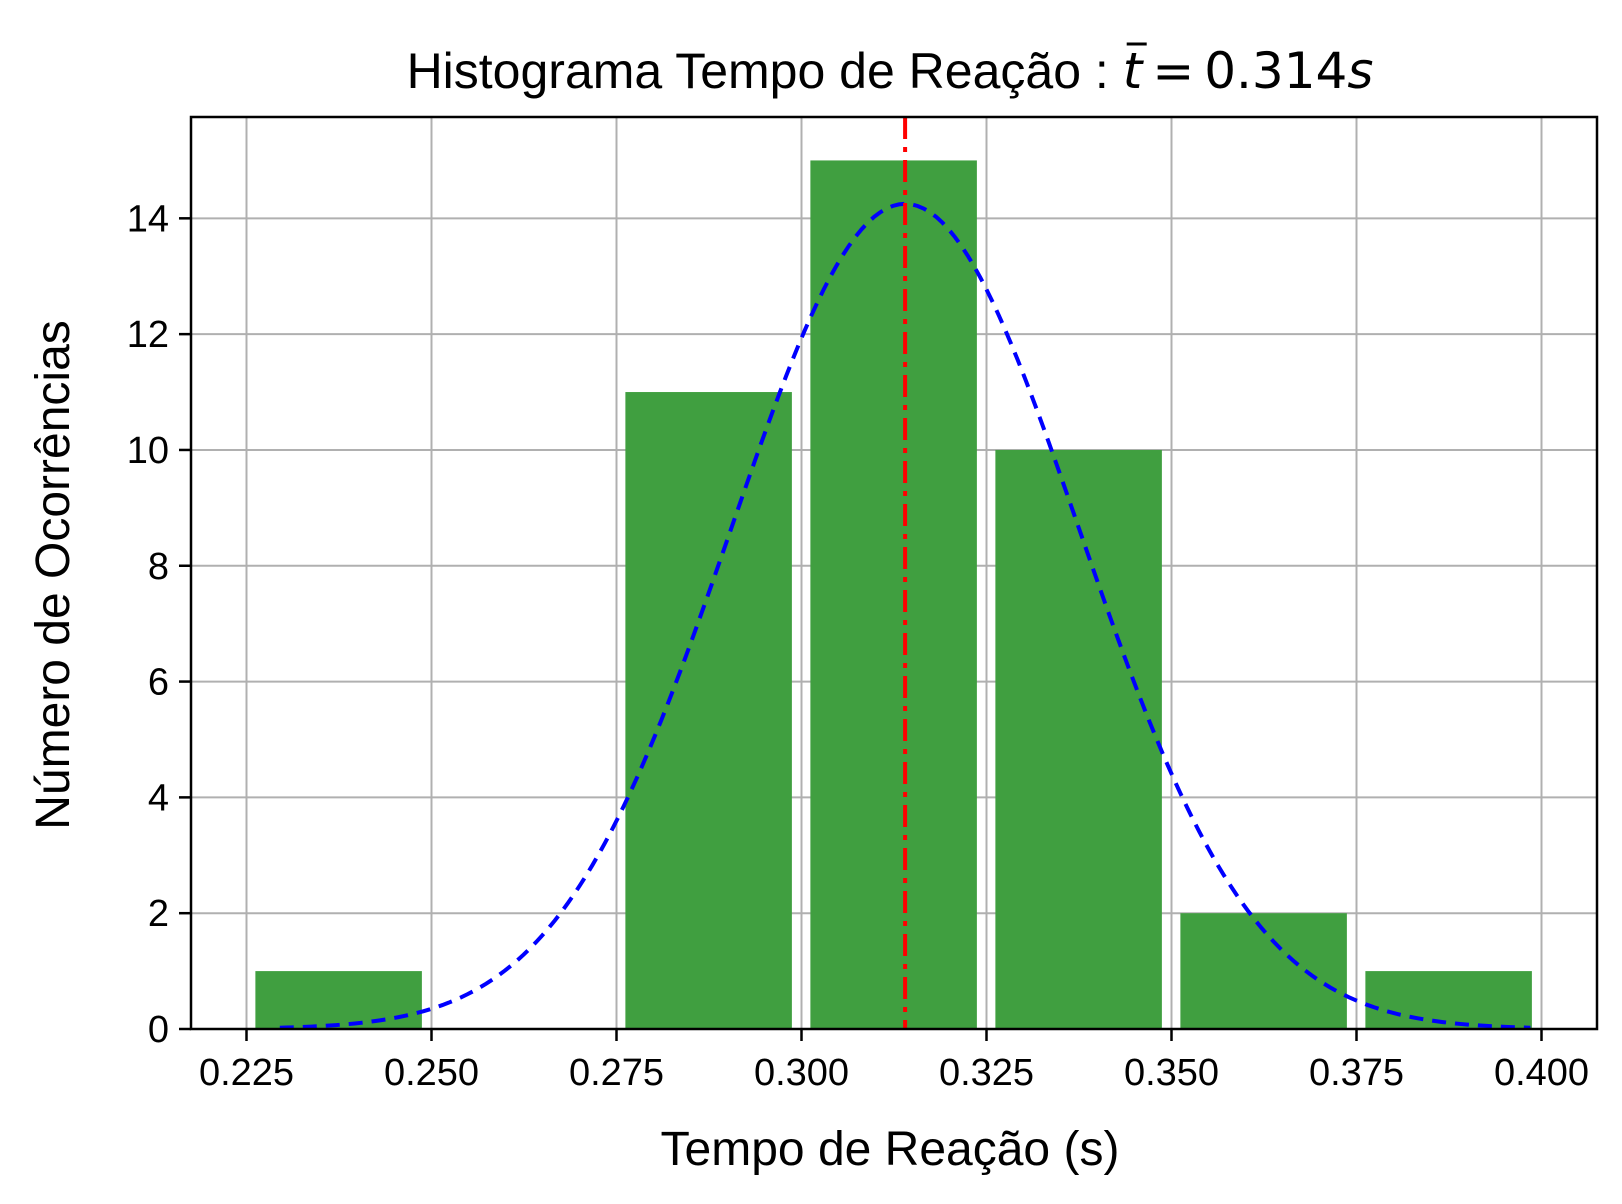 Image resolution: width=1622 pixels, height=1204 pixels. What do you see at coordinates (616, 1073) in the screenshot?
I see `x-tick-label-2: 0.275` at bounding box center [616, 1073].